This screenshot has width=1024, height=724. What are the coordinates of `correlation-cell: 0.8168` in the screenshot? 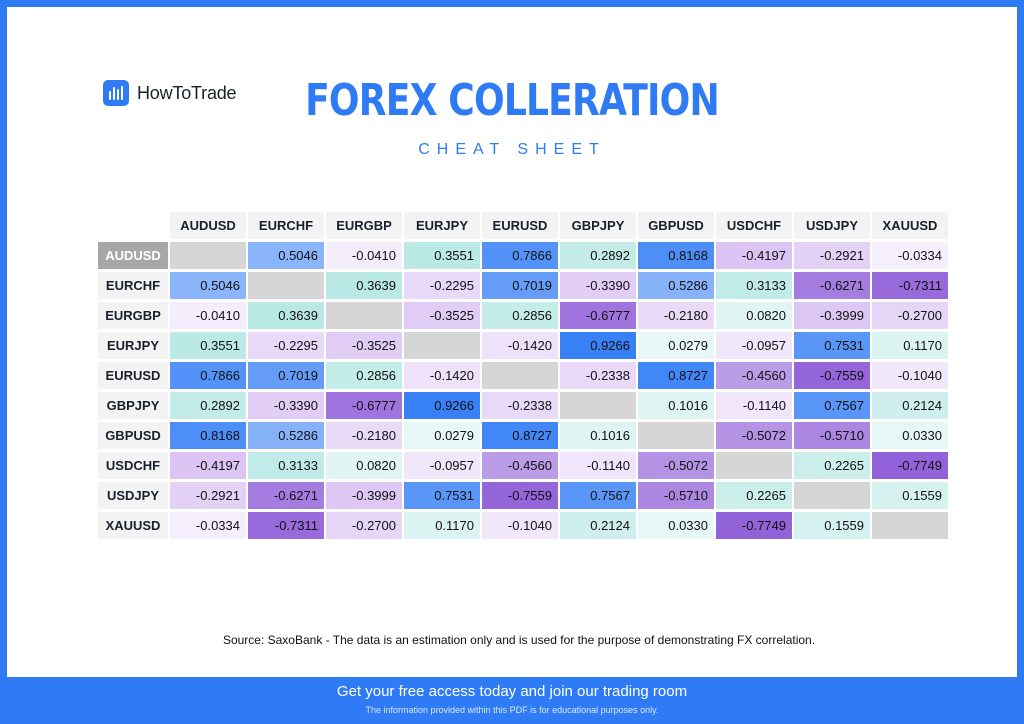 It's located at (208, 435).